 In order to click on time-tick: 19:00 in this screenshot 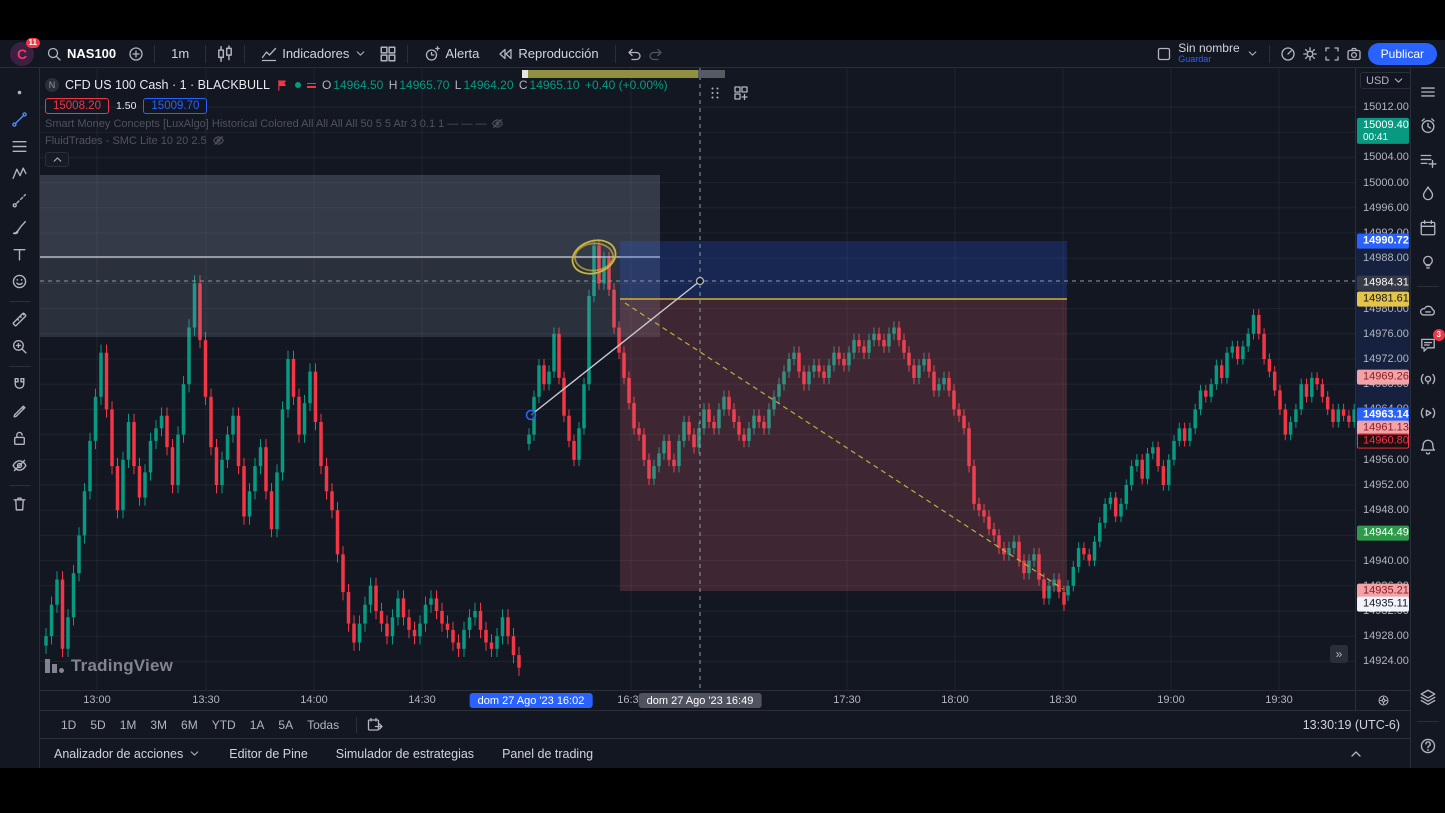, I will do `click(1171, 700)`.